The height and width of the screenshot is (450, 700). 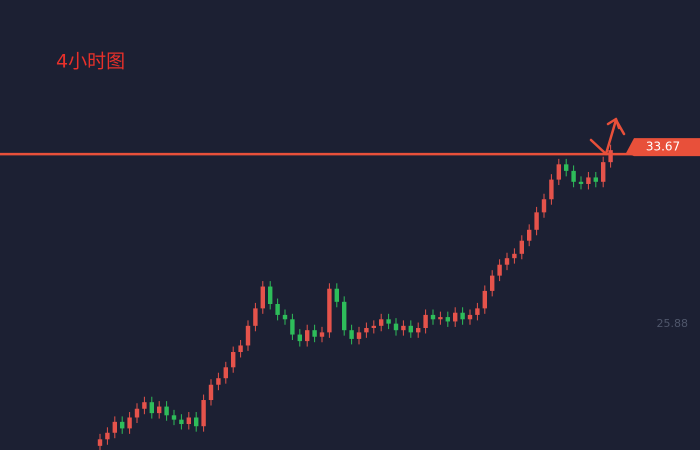 What do you see at coordinates (90, 62) in the screenshot?
I see `chart-title: 4小时图` at bounding box center [90, 62].